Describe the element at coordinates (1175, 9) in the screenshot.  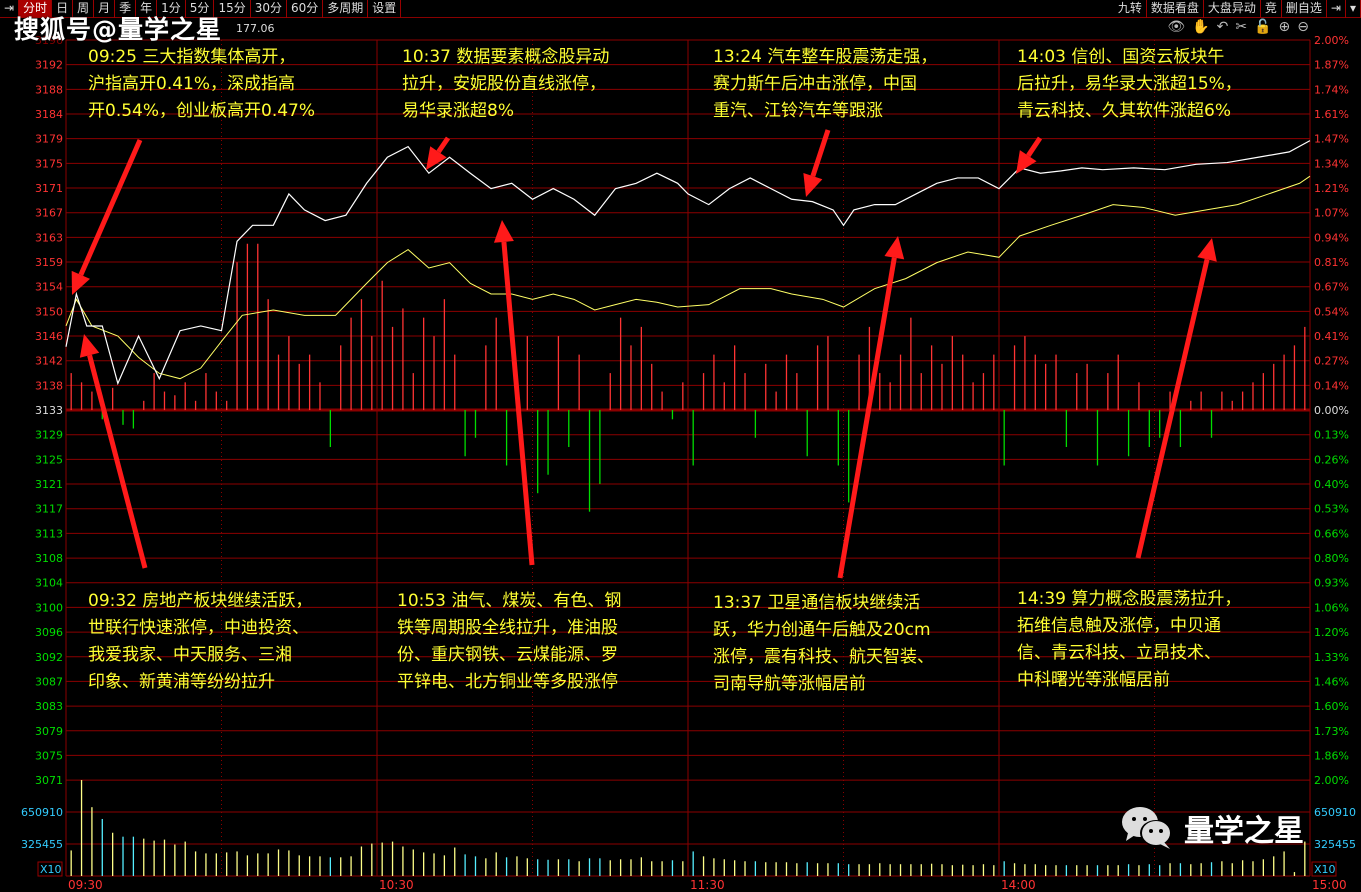
I see `toolbar-button-1: 数据看盘` at that location.